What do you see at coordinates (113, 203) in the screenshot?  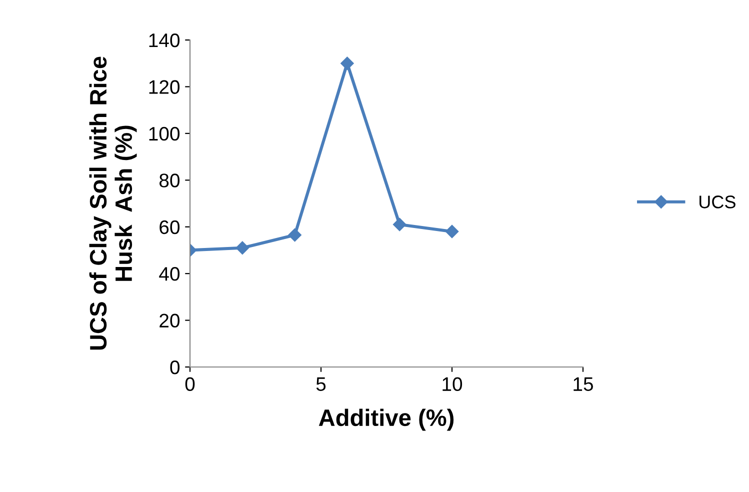 I see `y-axis-title: UCS of Clay Soil with Rice Husk Ash (%)` at bounding box center [113, 203].